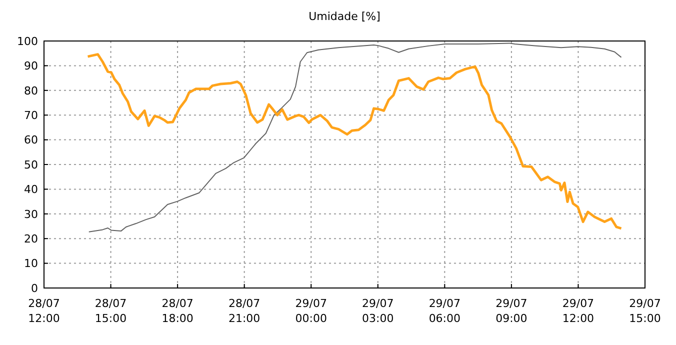 The width and height of the screenshot is (676, 345). I want to click on y-tick-label: 60, so click(31, 140).